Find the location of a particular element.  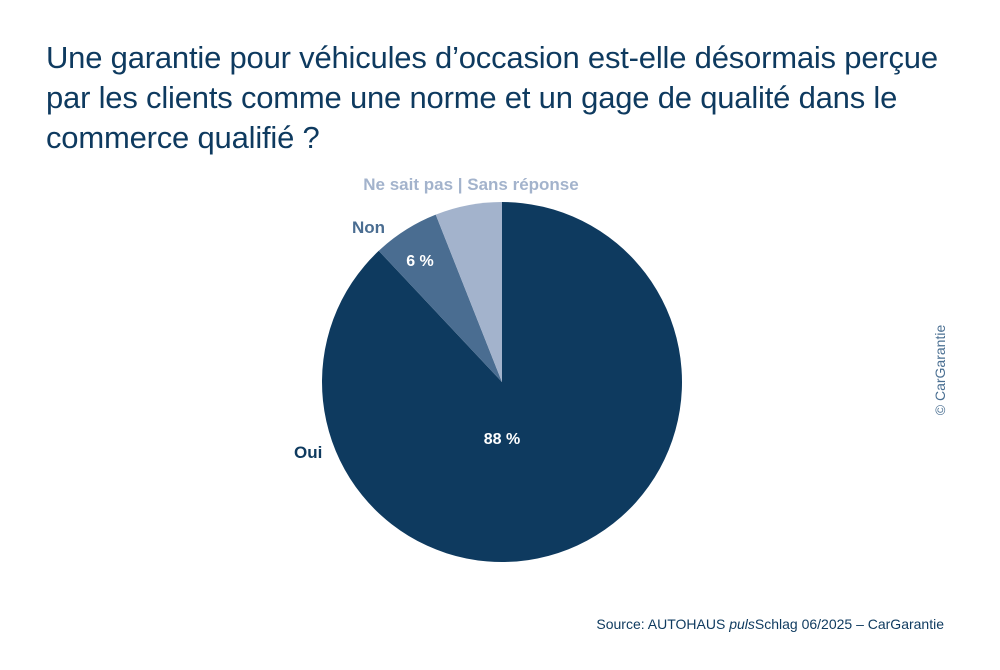

source-prefix: Source: AUTOHAUS is located at coordinates (663, 624).